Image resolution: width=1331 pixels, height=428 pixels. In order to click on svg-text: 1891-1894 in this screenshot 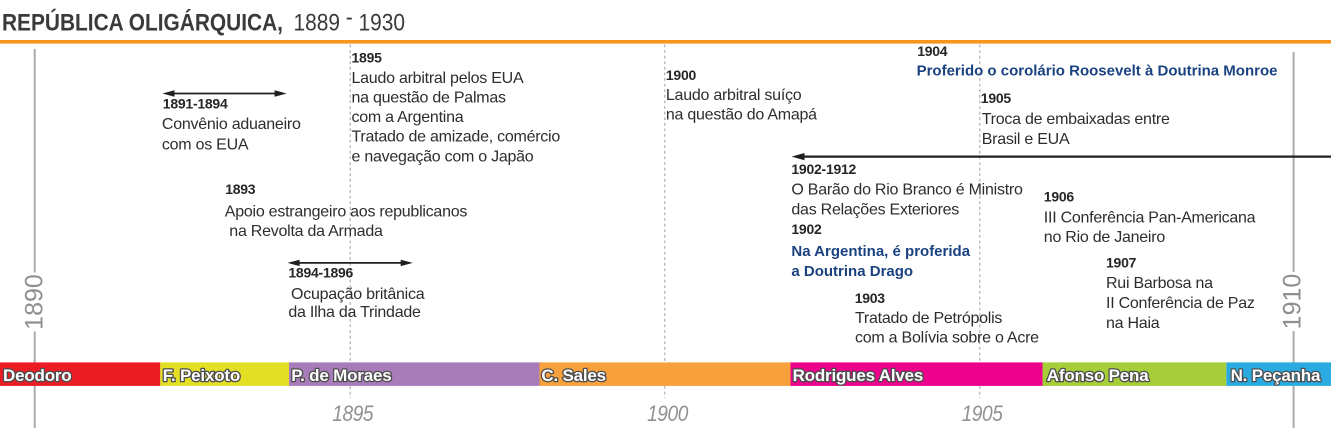, I will do `click(195, 103)`.